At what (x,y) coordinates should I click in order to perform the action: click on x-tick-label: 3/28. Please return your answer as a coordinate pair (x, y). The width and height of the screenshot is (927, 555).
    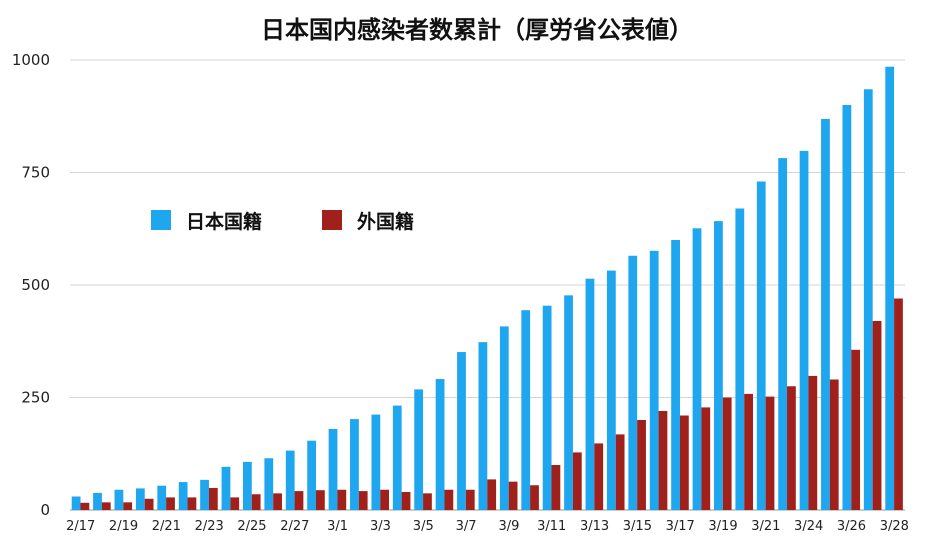
    Looking at the image, I should click on (894, 526).